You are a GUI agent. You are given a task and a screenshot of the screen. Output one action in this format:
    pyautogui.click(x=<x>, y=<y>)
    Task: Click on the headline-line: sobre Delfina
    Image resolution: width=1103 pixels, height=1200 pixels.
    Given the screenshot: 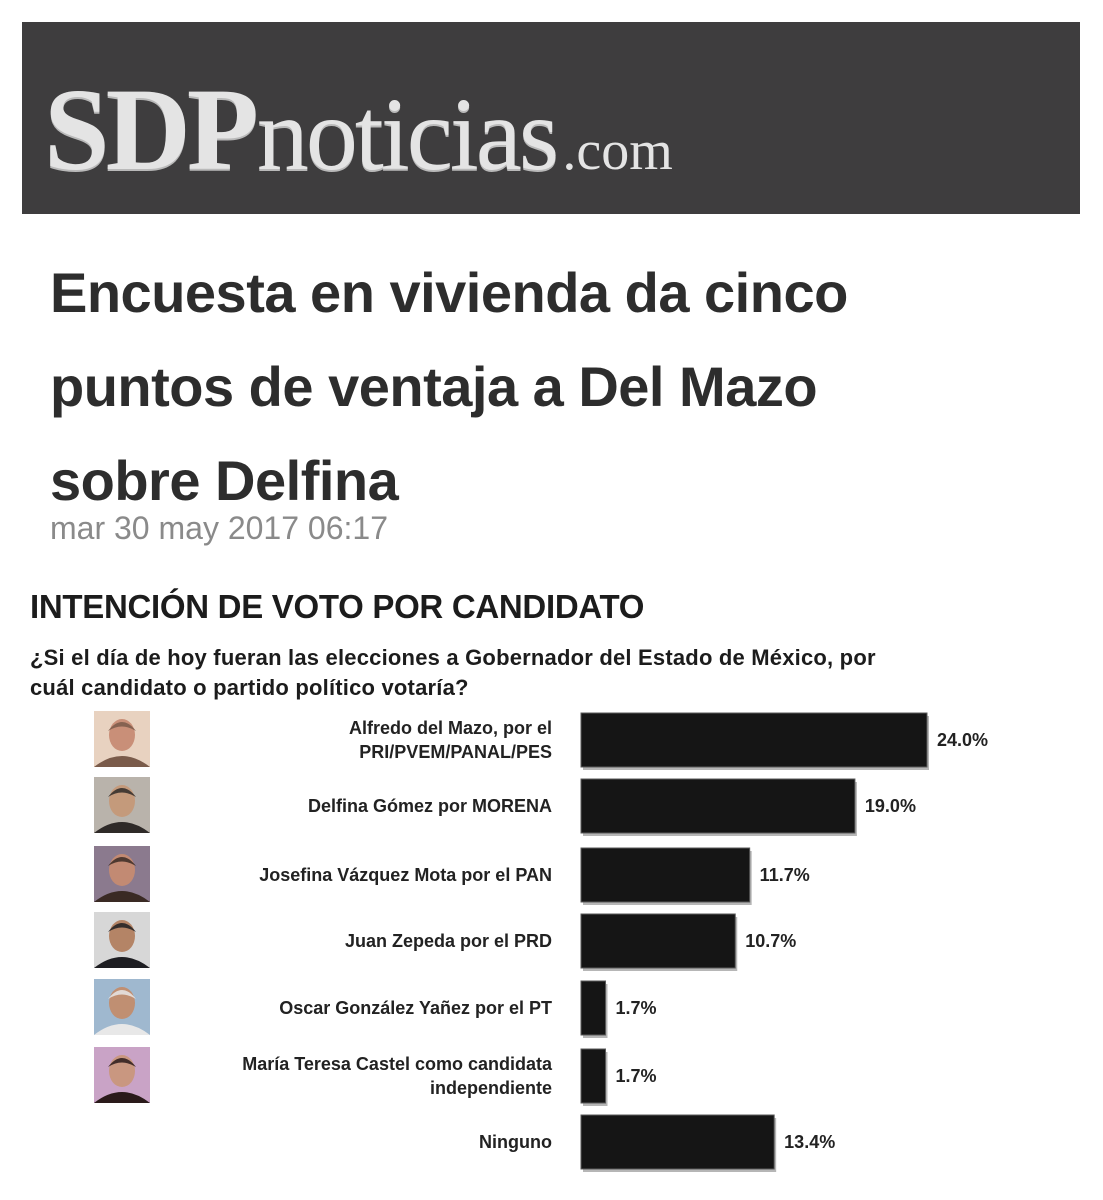 What is the action you would take?
    pyautogui.click(x=224, y=480)
    